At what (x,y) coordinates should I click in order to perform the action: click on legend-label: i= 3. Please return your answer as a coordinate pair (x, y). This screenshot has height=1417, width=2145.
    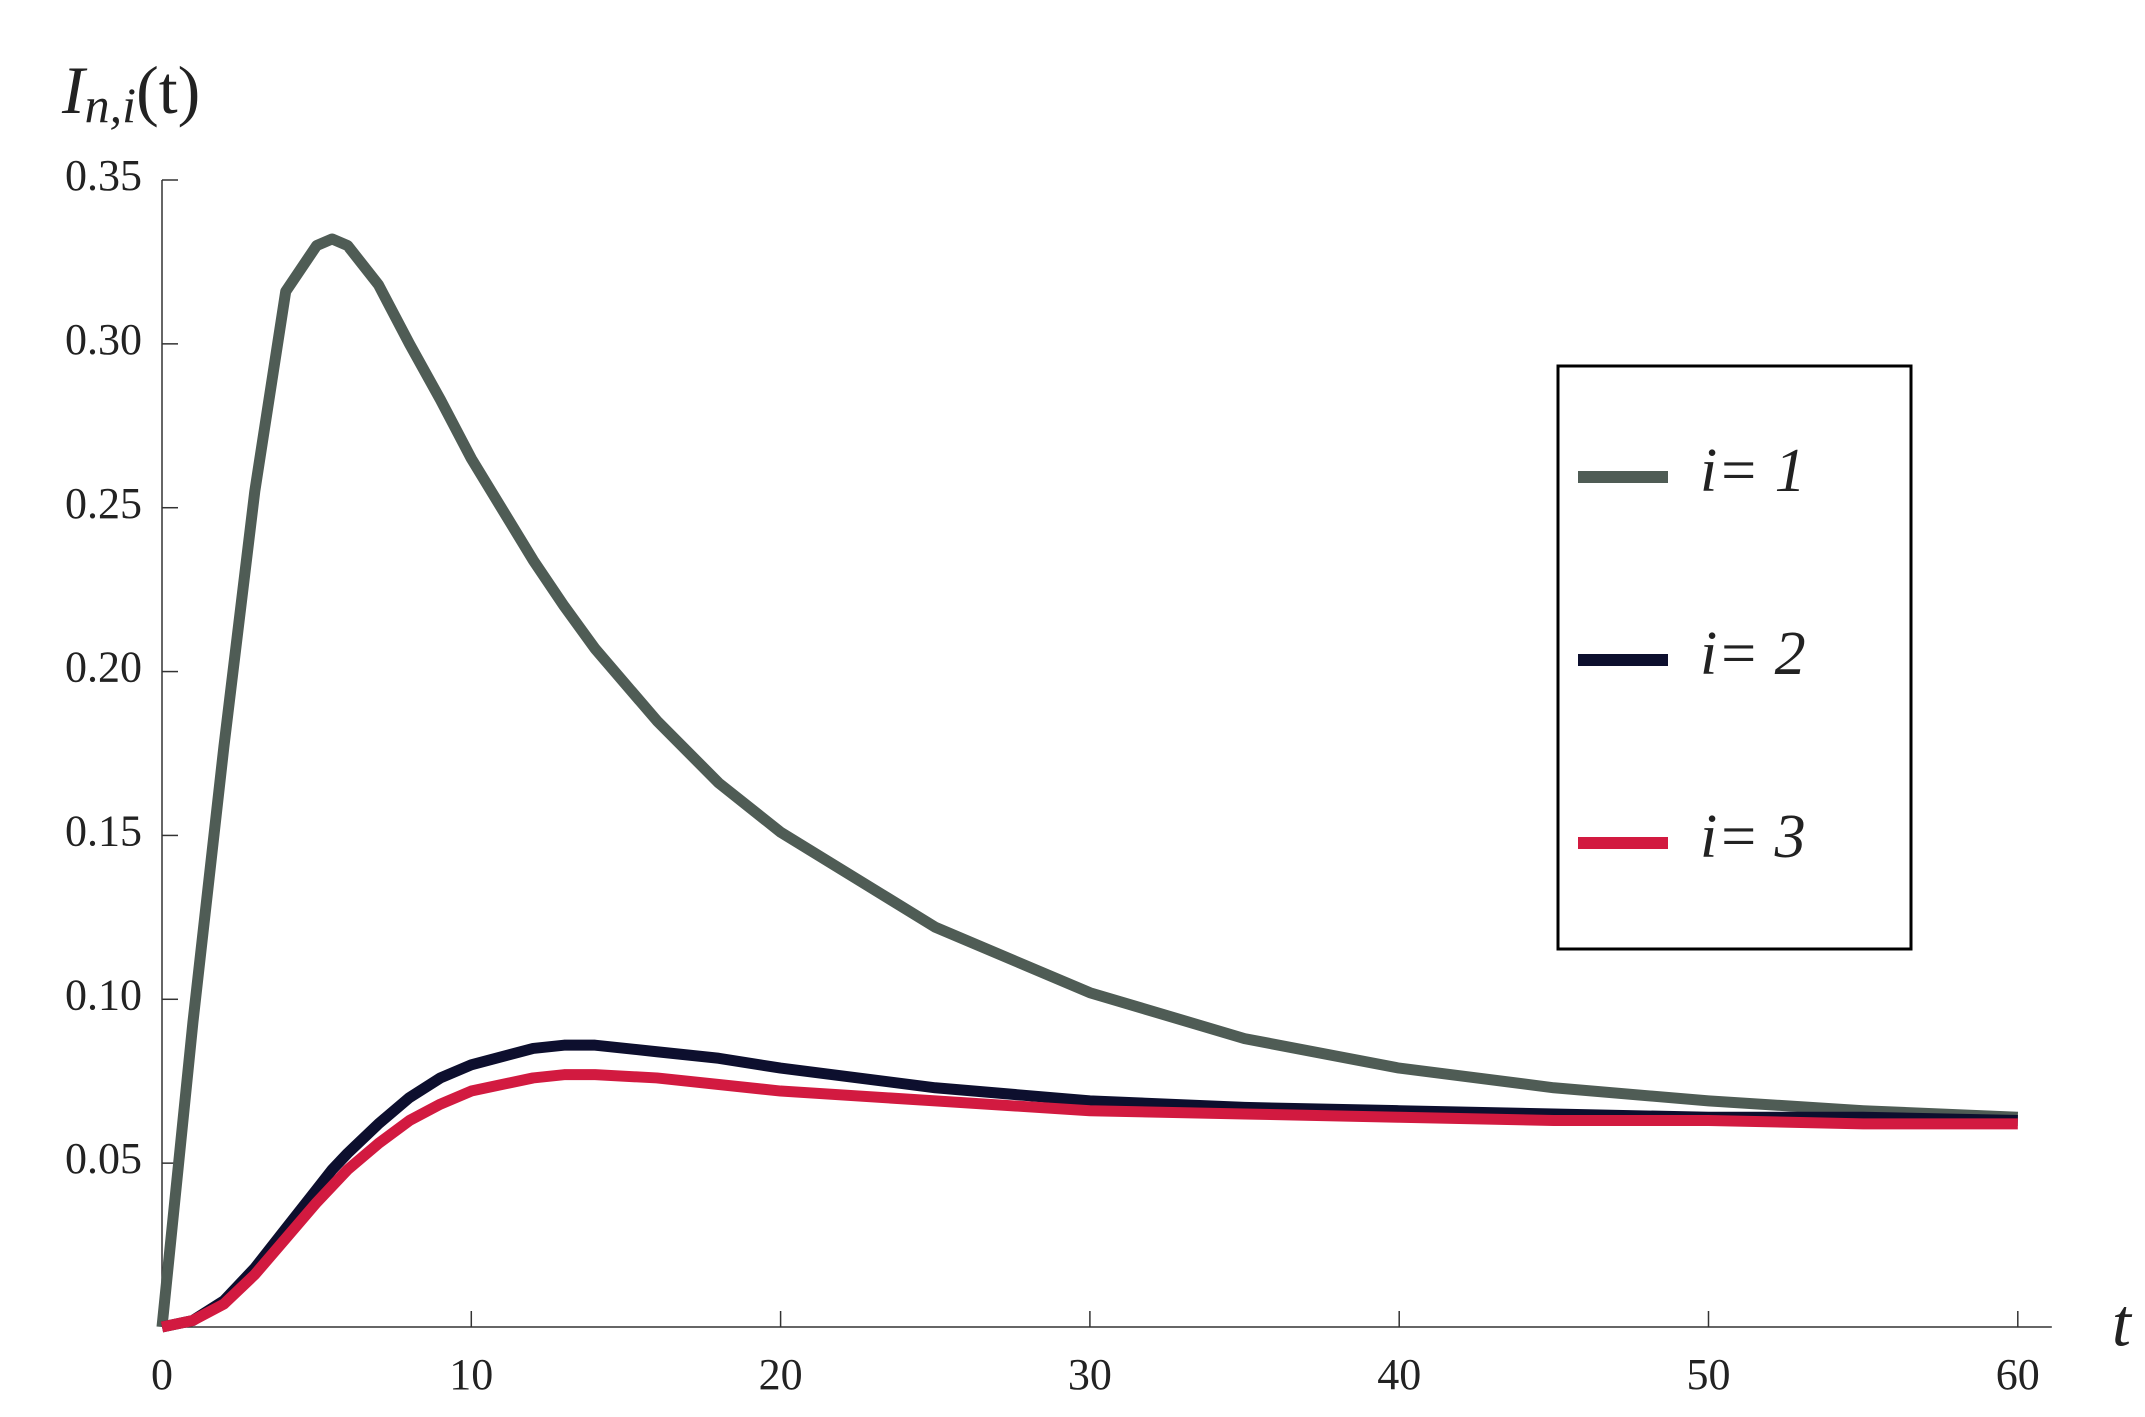
    Looking at the image, I should click on (1753, 837).